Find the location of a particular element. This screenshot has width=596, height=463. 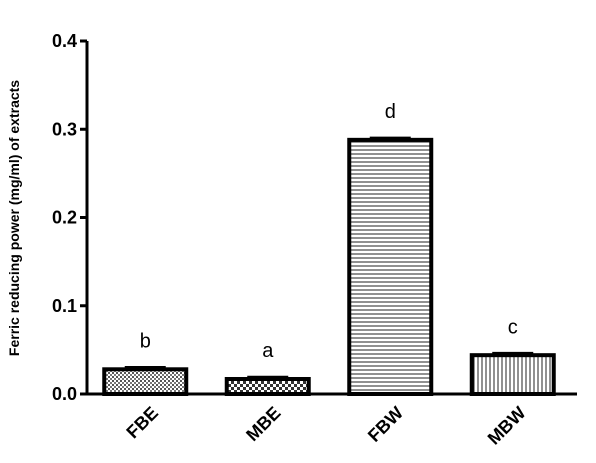

bar-mbe is located at coordinates (267, 386).